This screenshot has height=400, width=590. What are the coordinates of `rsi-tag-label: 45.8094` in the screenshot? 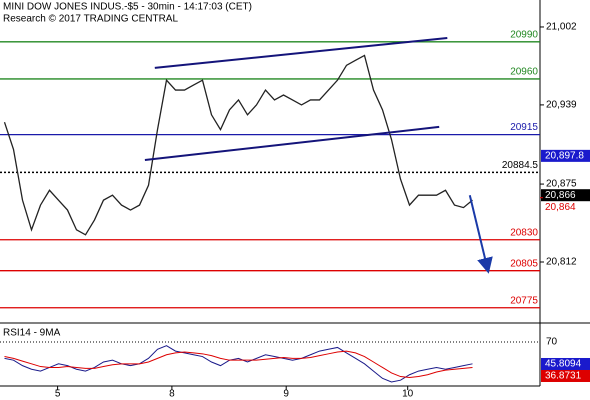 It's located at (563, 364).